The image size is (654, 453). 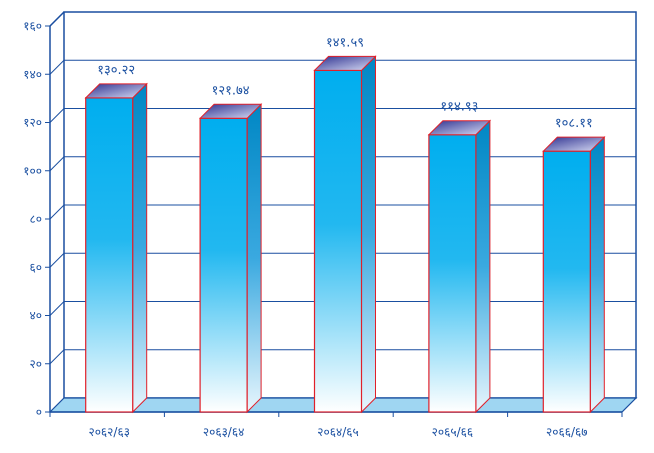 What do you see at coordinates (32, 171) in the screenshot?
I see `y-tick-label: १००` at bounding box center [32, 171].